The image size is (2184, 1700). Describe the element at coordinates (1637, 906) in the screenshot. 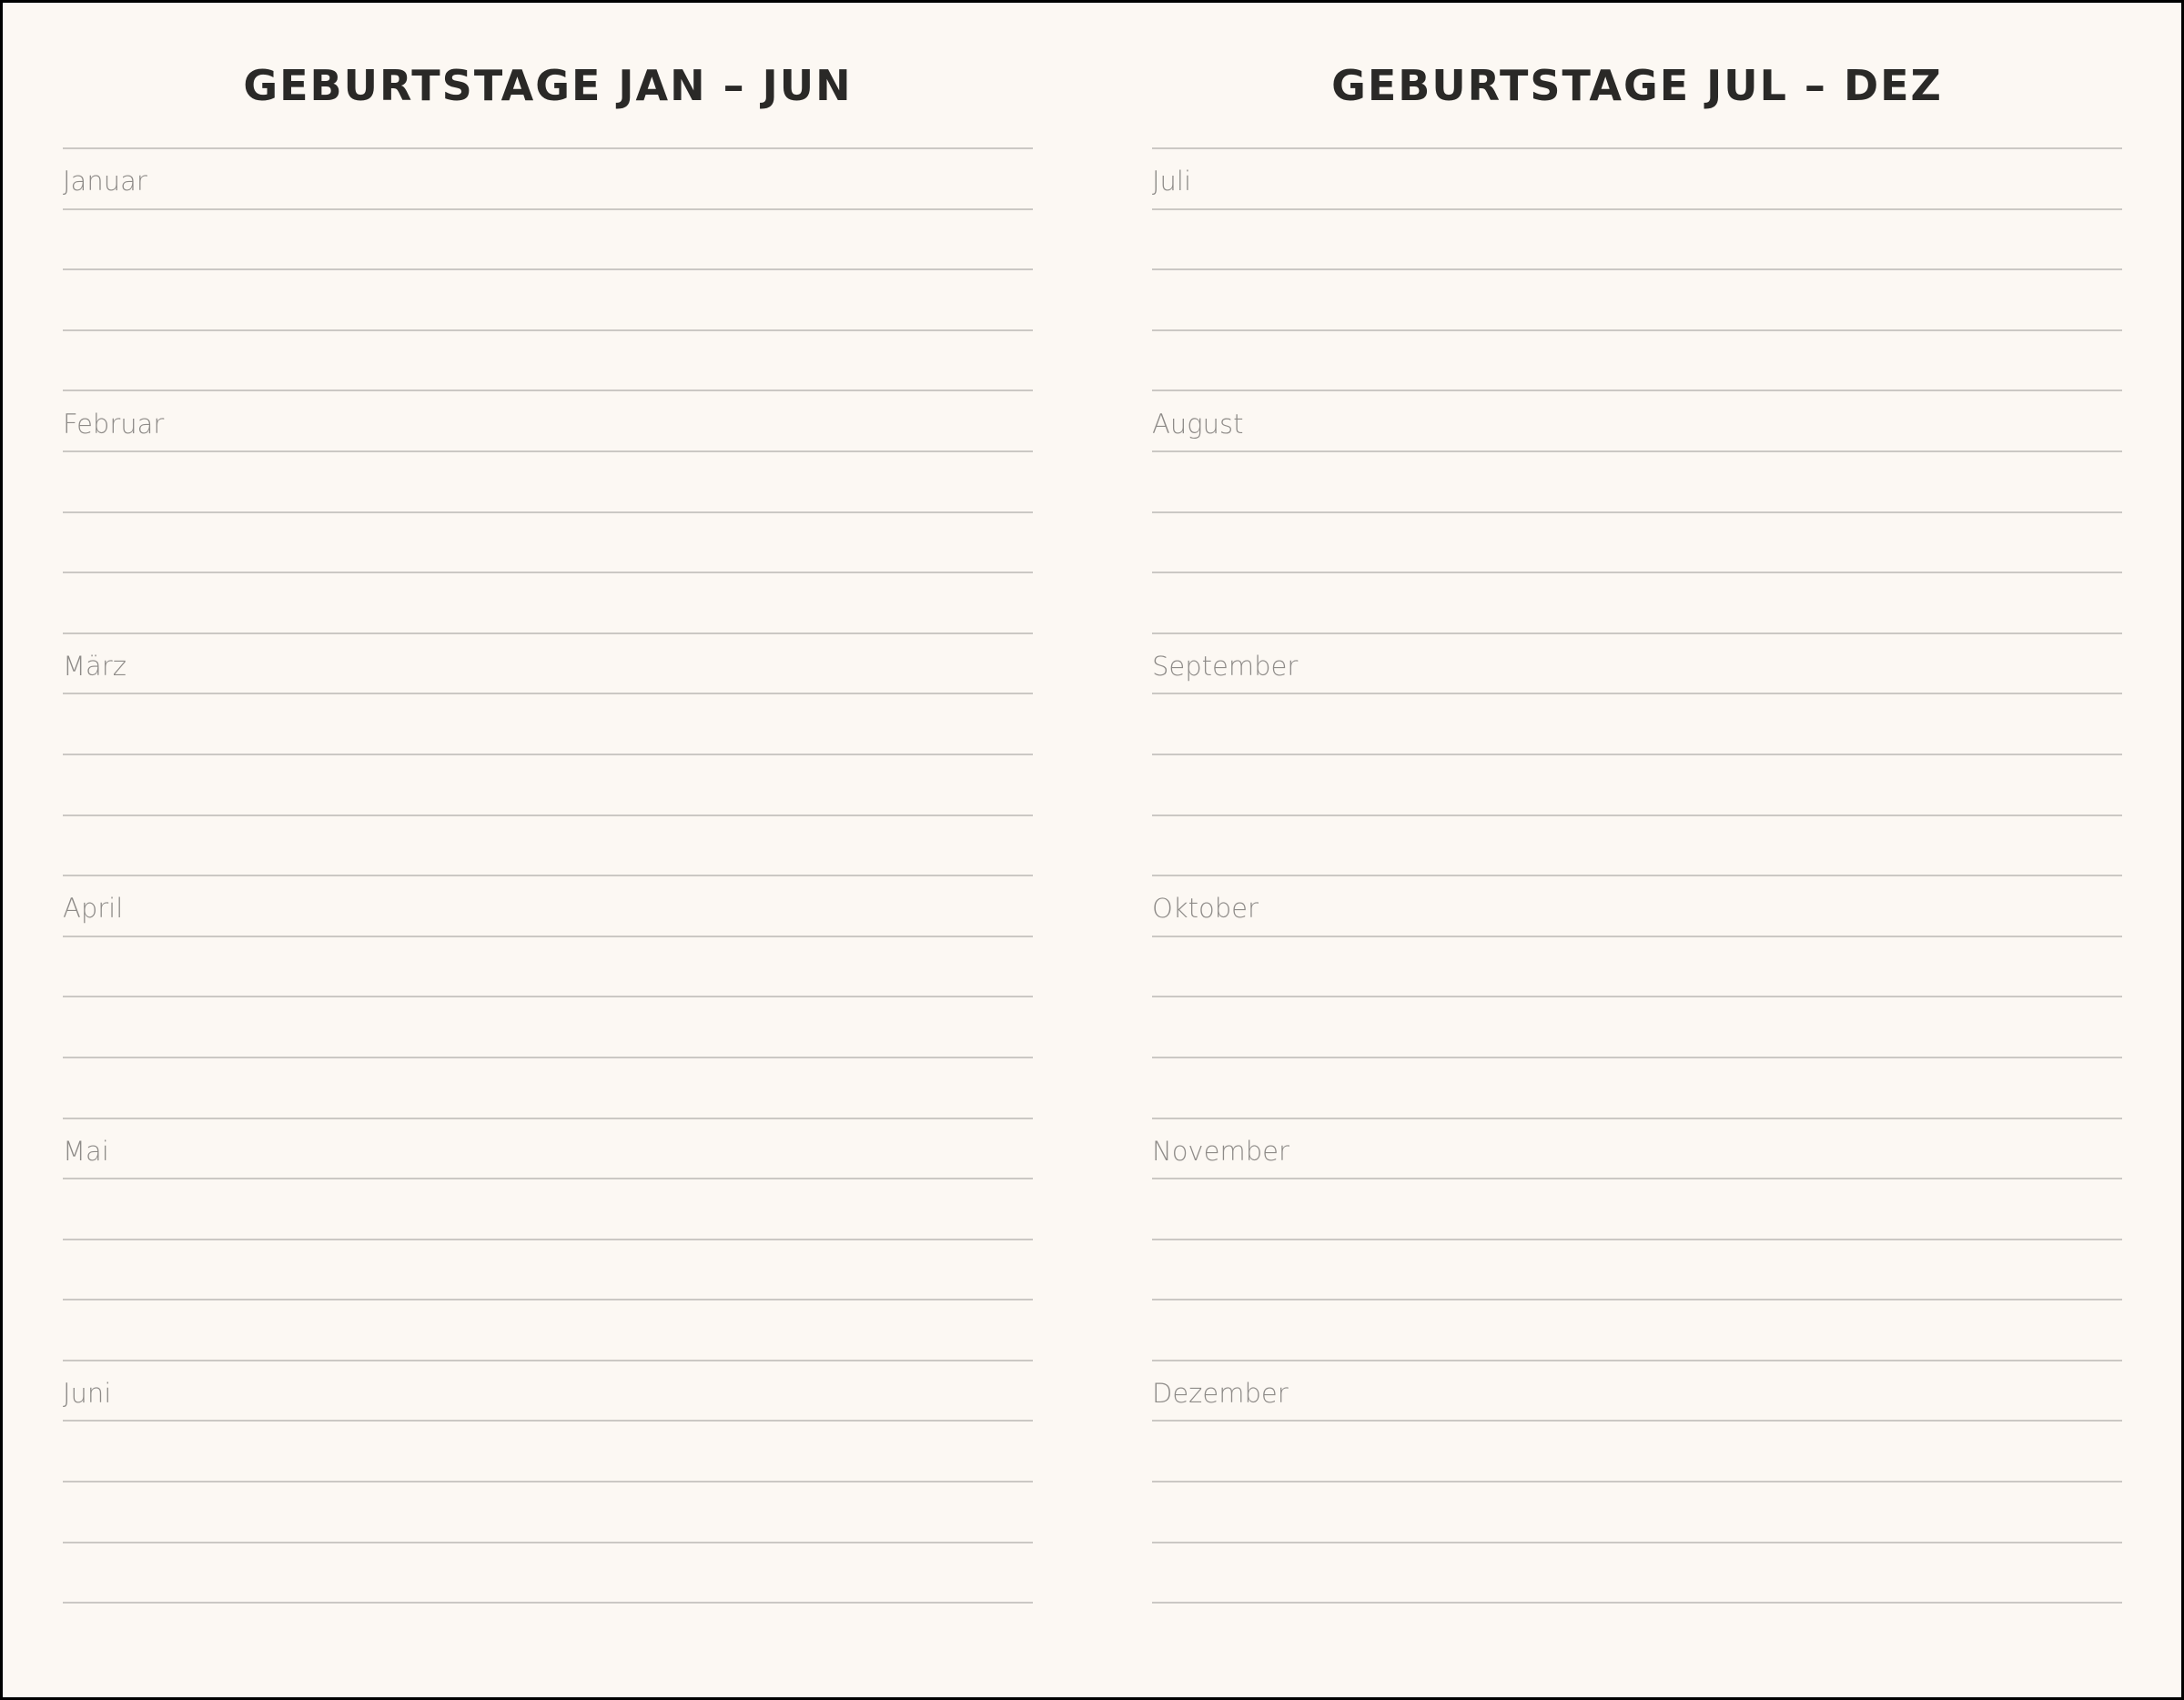

I see `month-entry-line: Oktober` at that location.